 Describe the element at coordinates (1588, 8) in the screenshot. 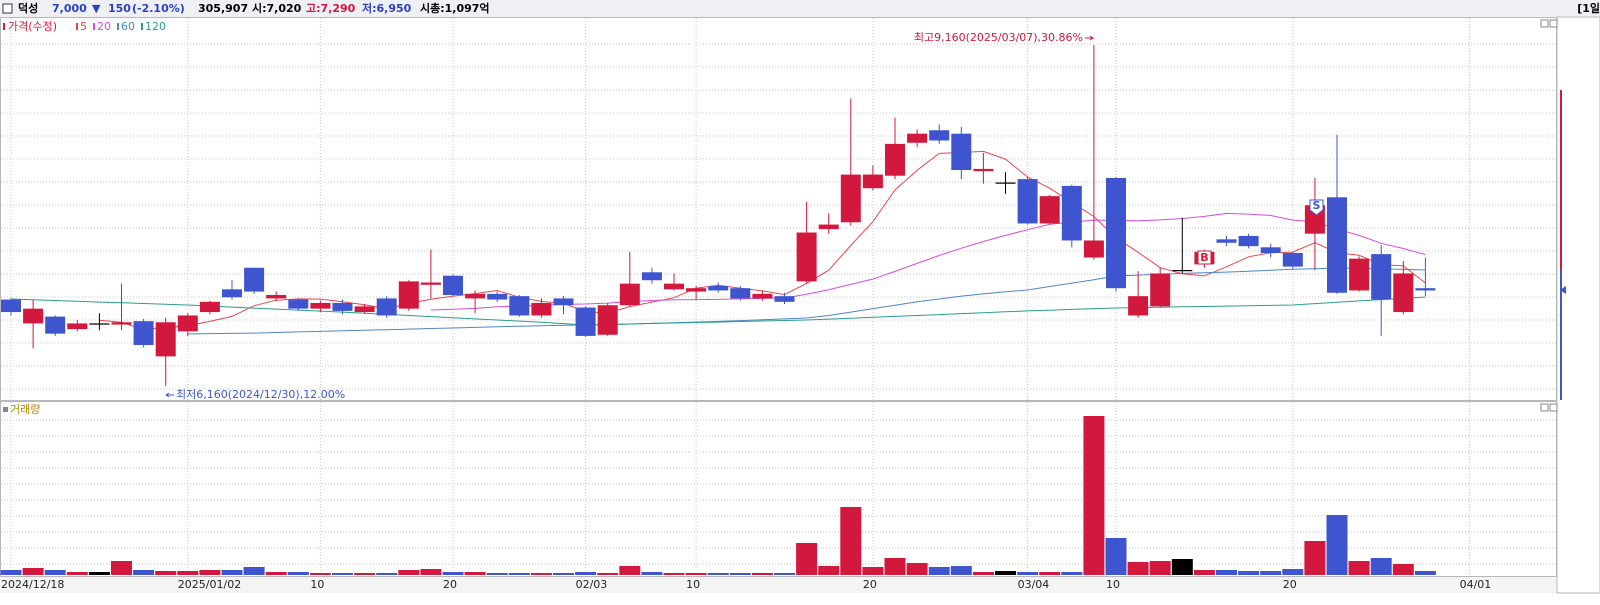

I see `period: [1일` at that location.